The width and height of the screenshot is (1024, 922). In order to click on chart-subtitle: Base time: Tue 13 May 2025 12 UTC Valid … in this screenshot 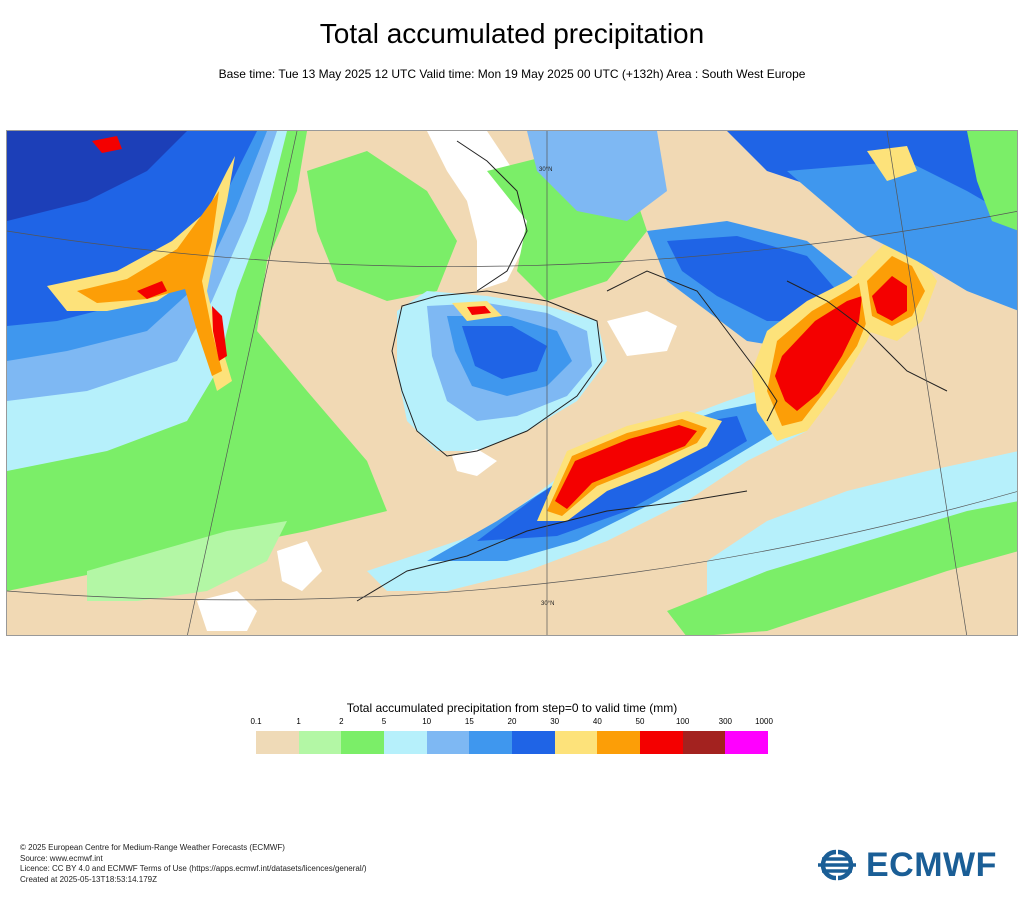, I will do `click(512, 74)`.